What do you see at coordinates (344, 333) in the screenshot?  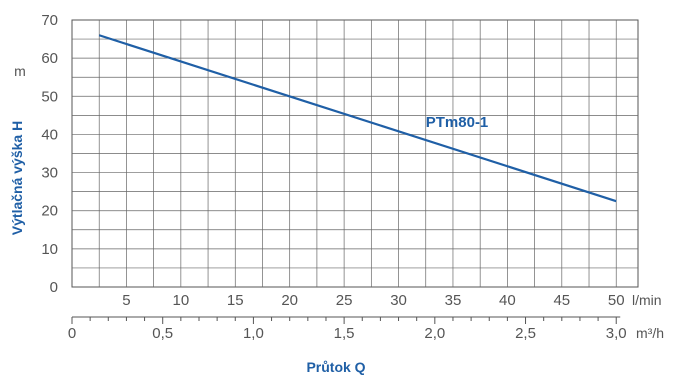 I see `x2-tick-label: 1,5` at bounding box center [344, 333].